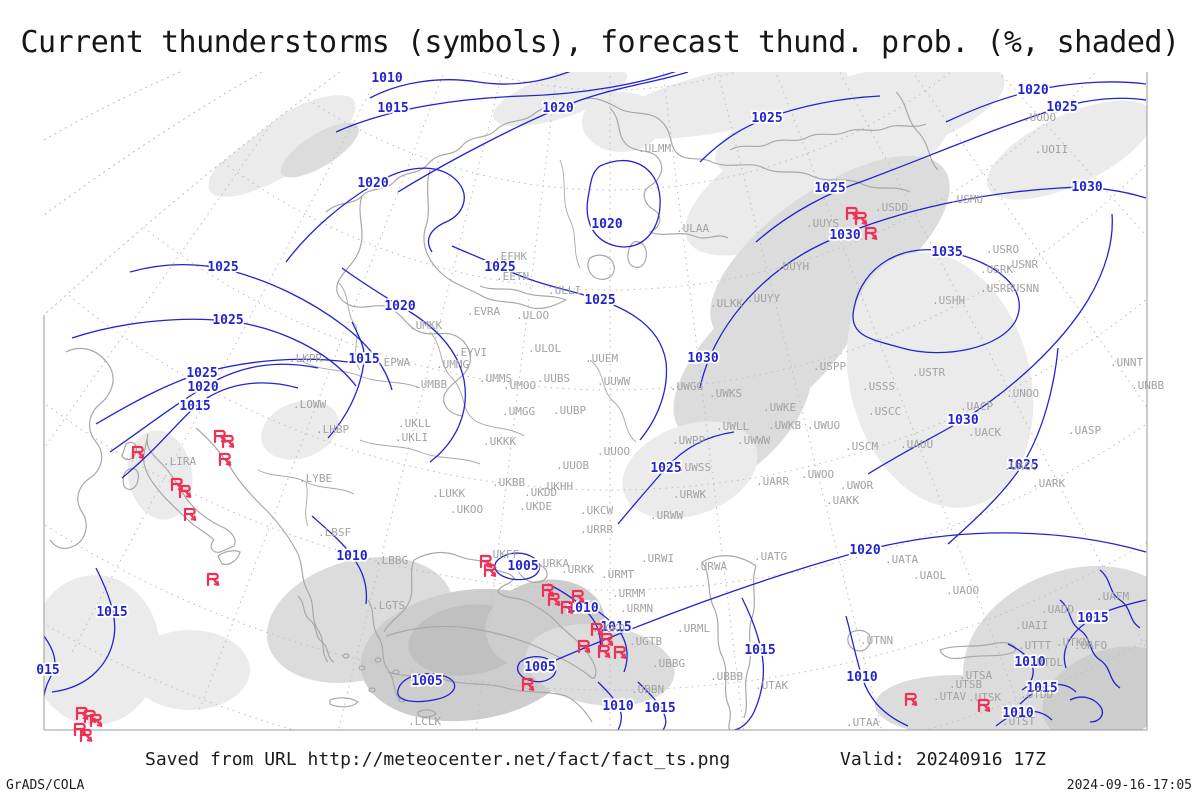 The width and height of the screenshot is (1200, 800). What do you see at coordinates (753, 440) in the screenshot?
I see `station-label: .UWWW` at bounding box center [753, 440].